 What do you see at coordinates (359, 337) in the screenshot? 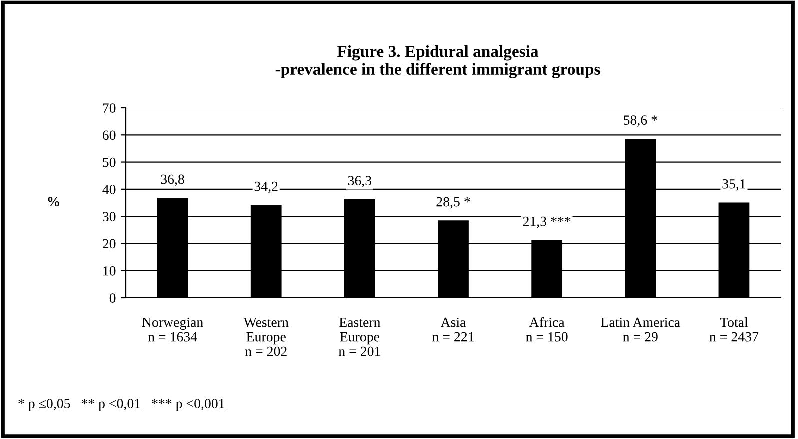
I see `x-tick-label: Eastern Europe n = 201` at bounding box center [359, 337].